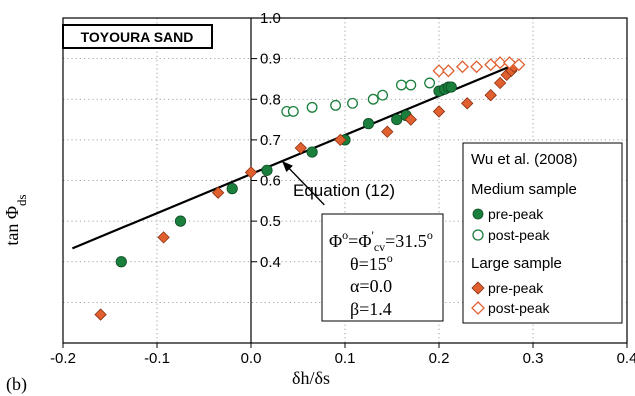 Image resolution: width=635 pixels, height=396 pixels. I want to click on x-axis-label: δh/δs, so click(311, 378).